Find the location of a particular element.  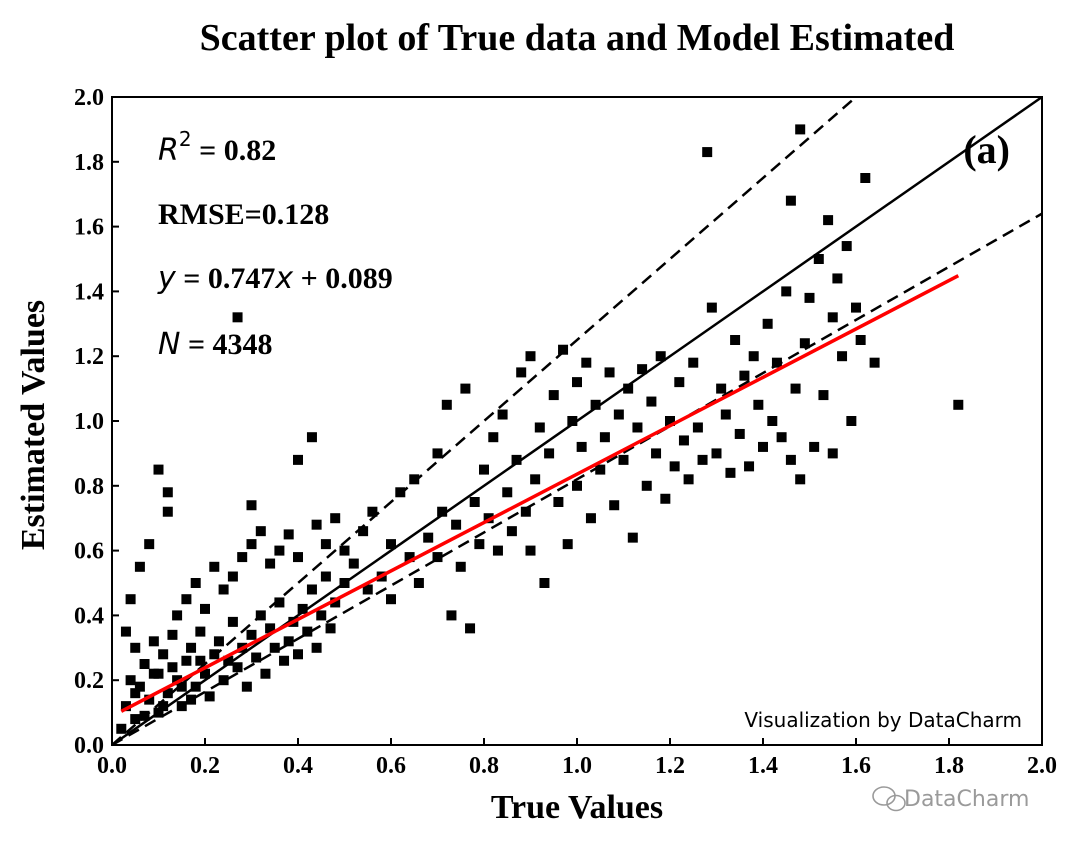

x-tick-label: 2.0 is located at coordinates (1042, 766).